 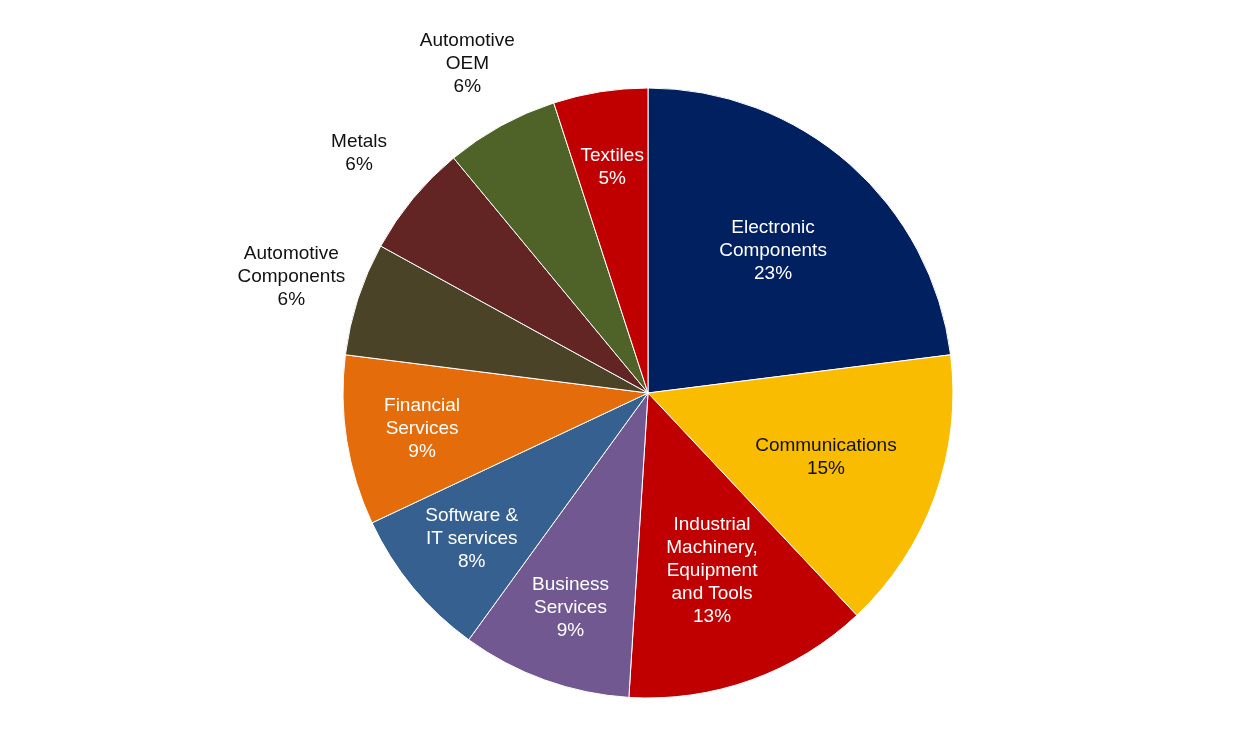 What do you see at coordinates (359, 141) in the screenshot?
I see `slice-label: Metals` at bounding box center [359, 141].